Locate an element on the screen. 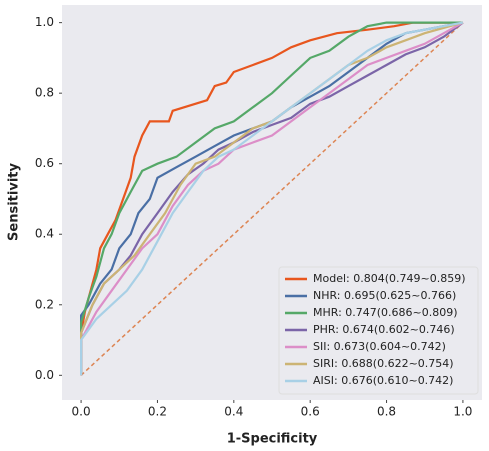 Image resolution: width=489 pixels, height=451 pixels. x-tick-label: 0.6 is located at coordinates (310, 412).